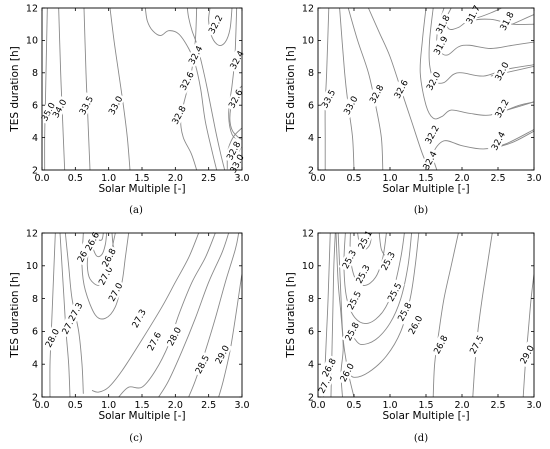  I want to click on panel-tag: (c), so click(136, 438).